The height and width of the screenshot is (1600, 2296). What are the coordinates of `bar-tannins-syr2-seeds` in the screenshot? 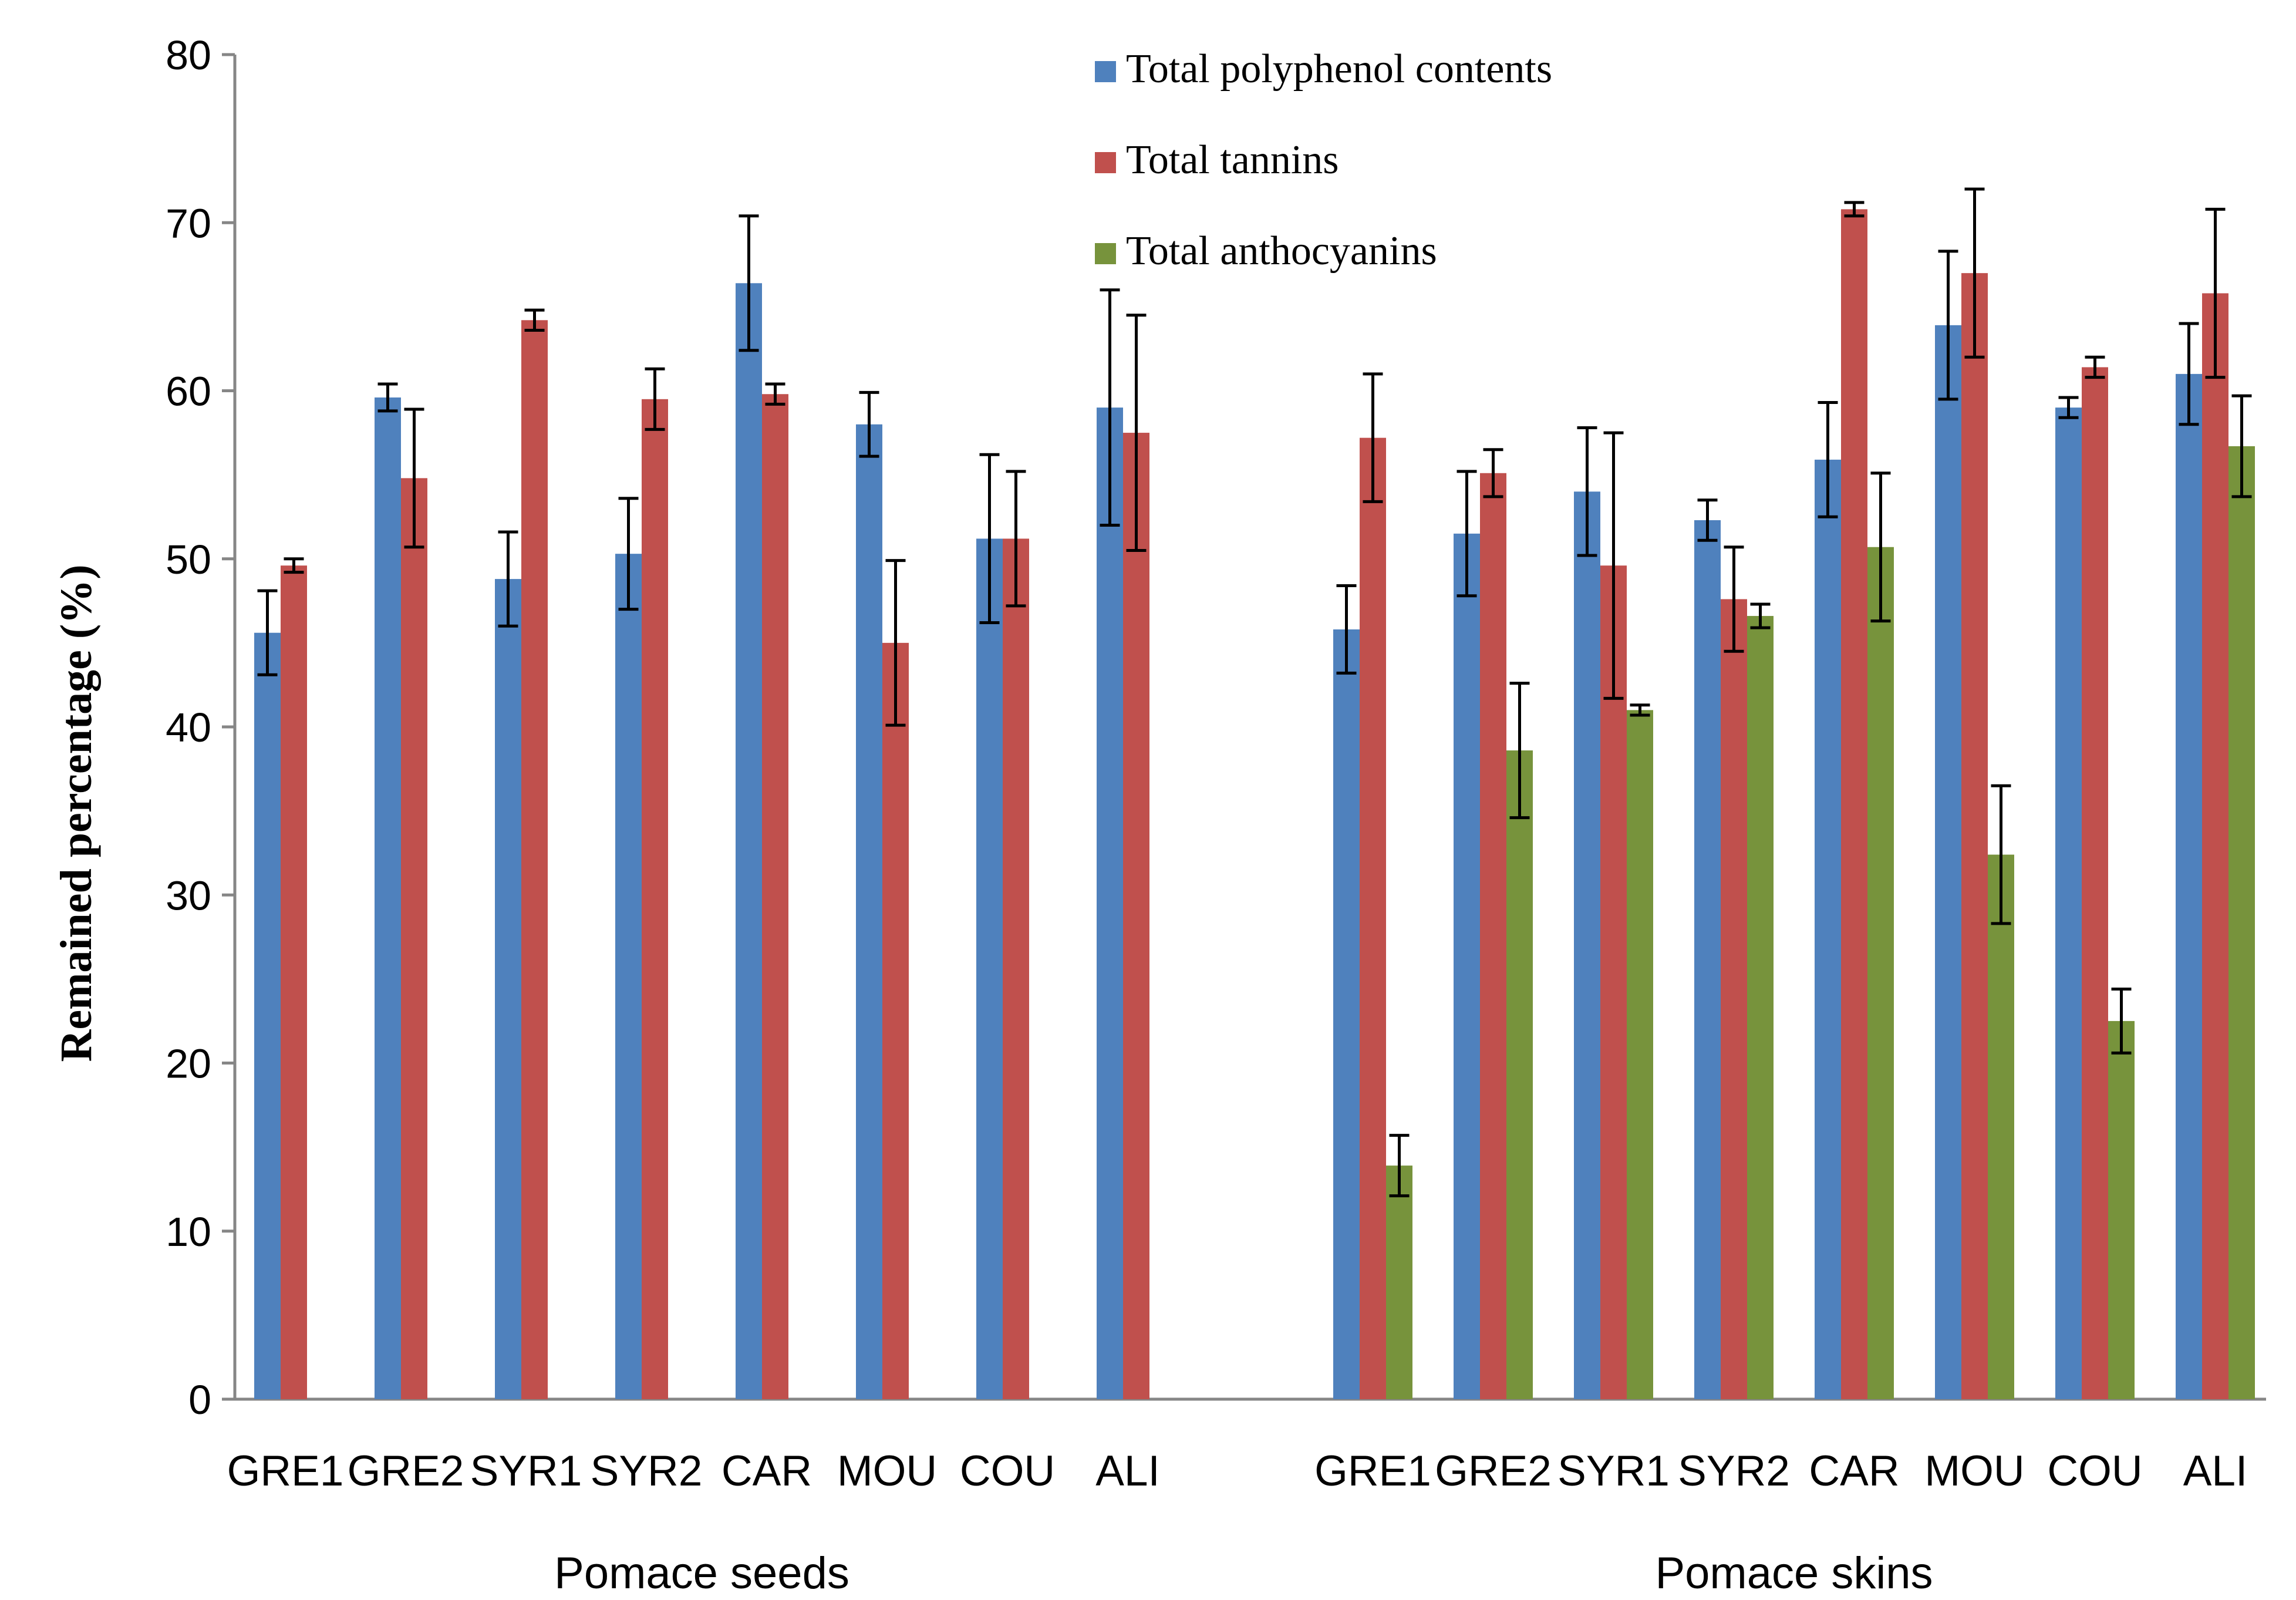 It's located at (655, 899).